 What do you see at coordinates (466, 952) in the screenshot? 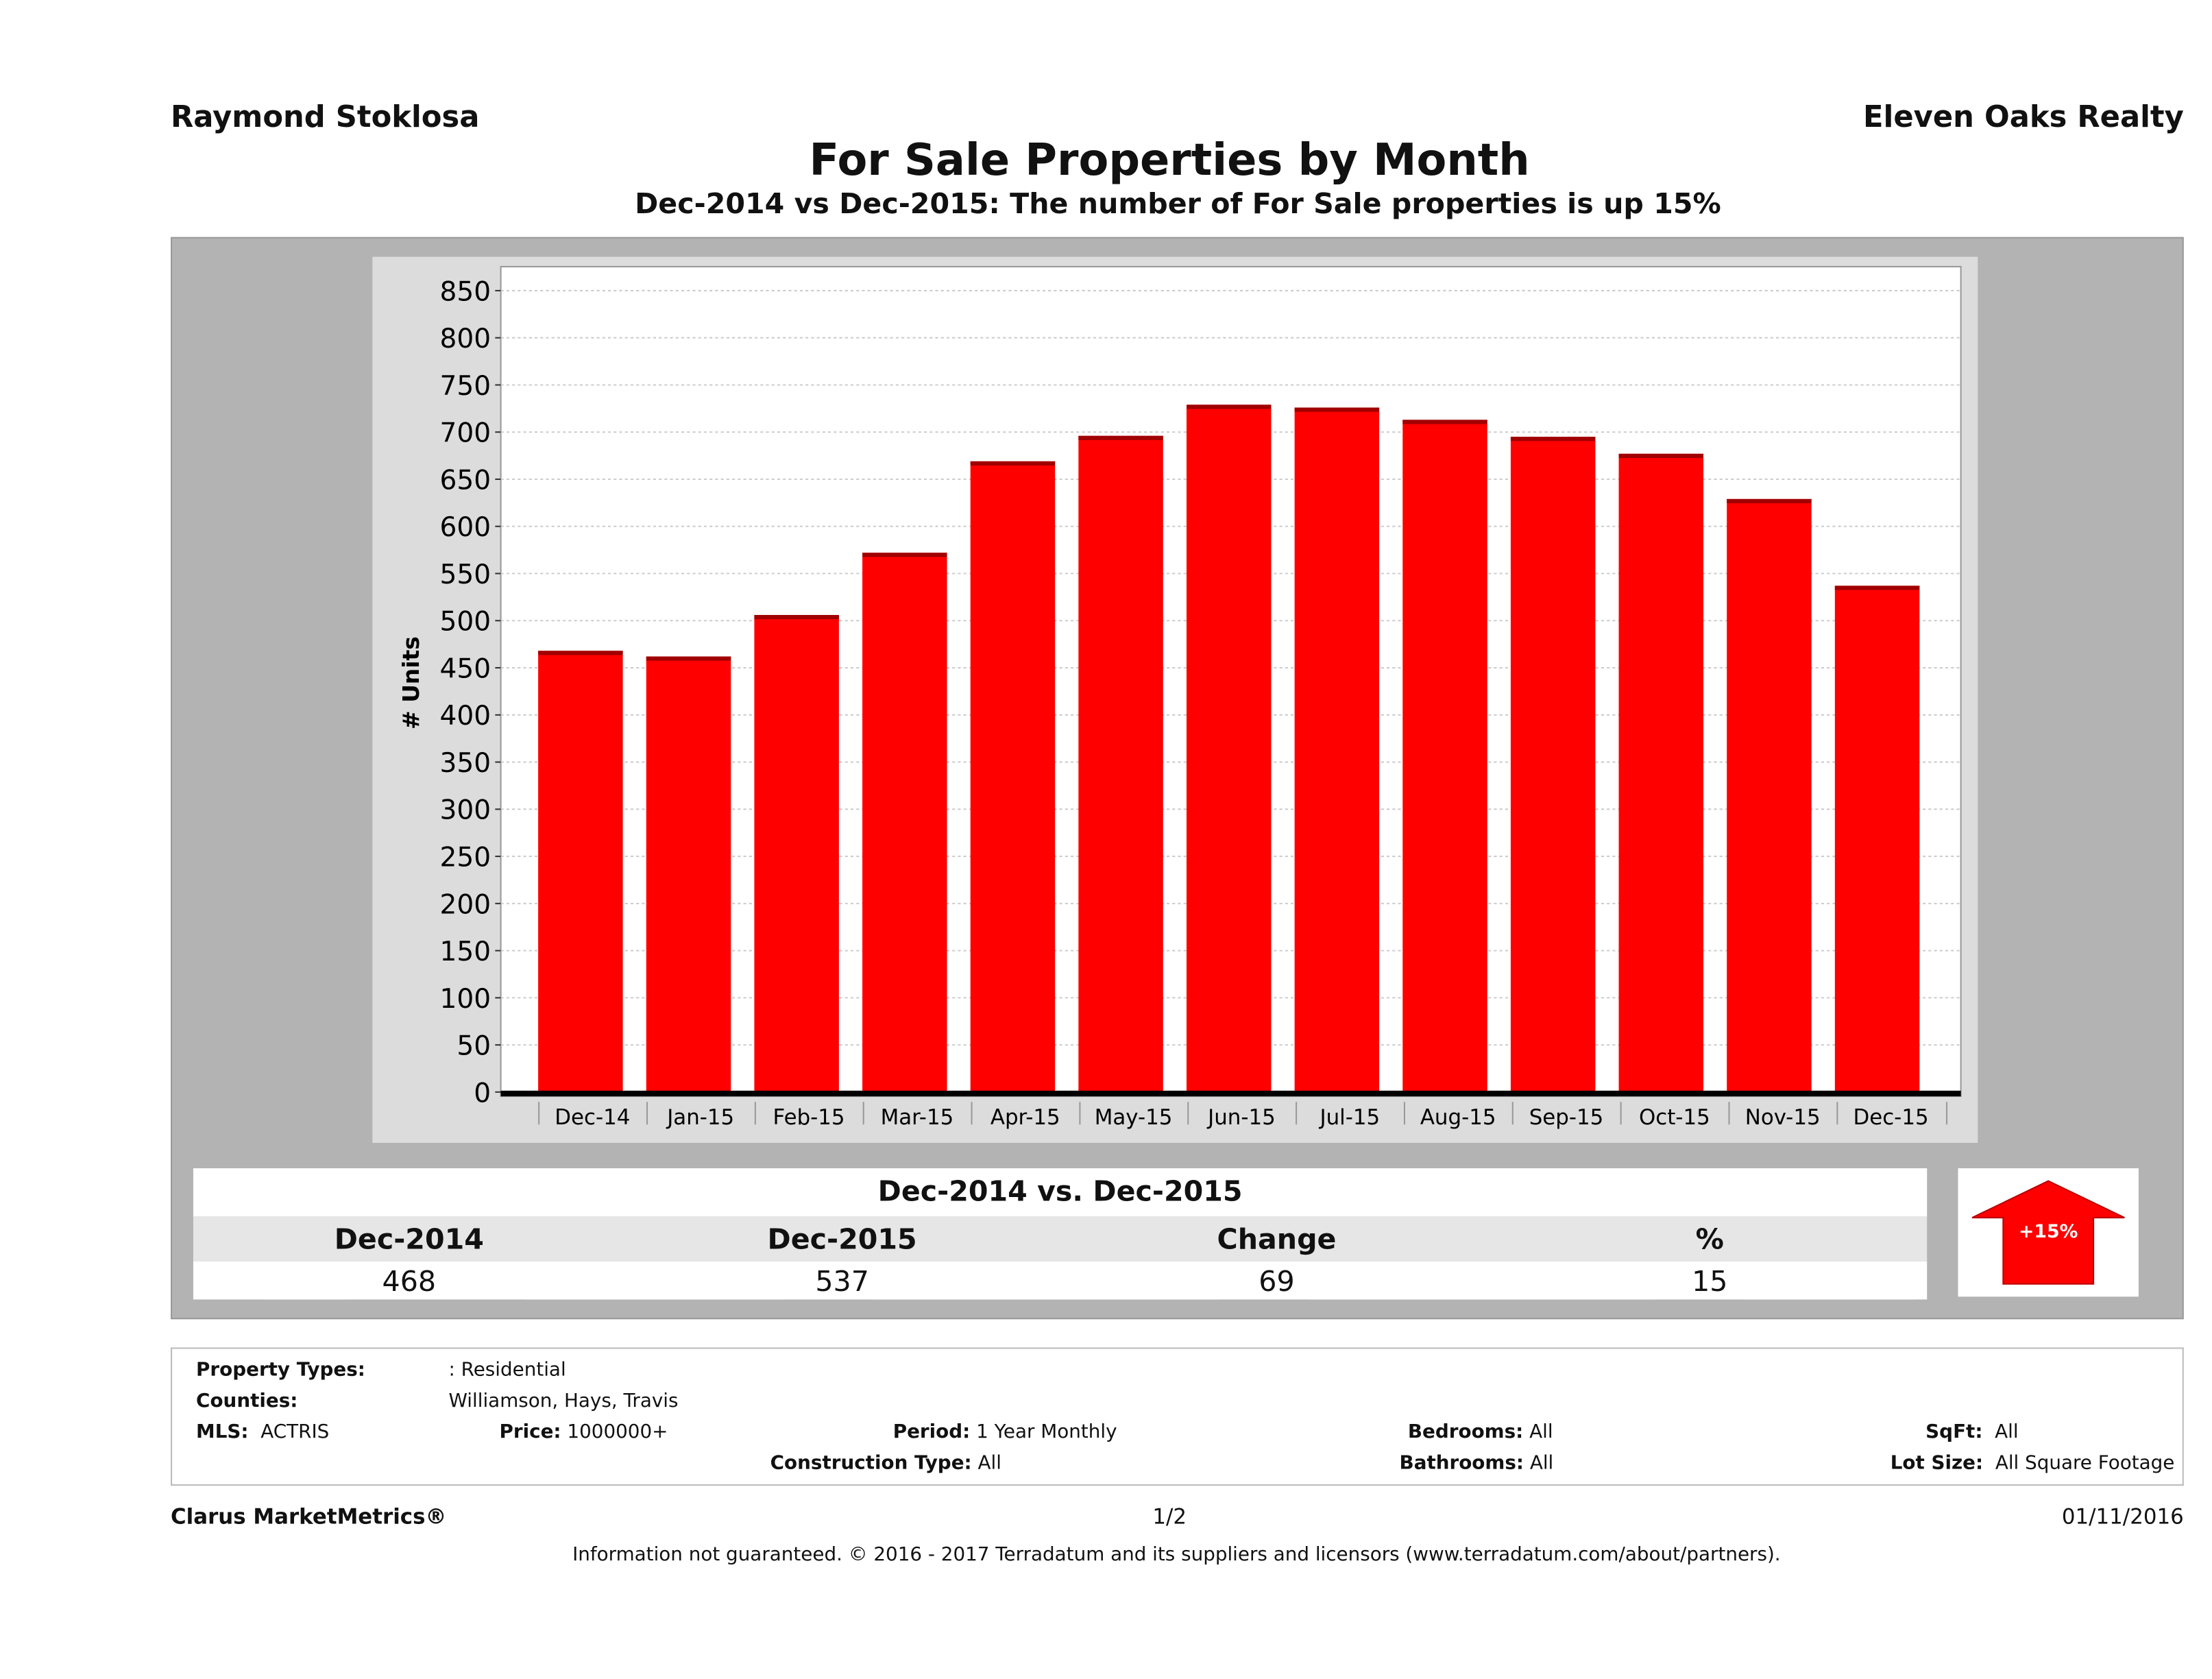
I see `y-tick-label: 150` at bounding box center [466, 952].